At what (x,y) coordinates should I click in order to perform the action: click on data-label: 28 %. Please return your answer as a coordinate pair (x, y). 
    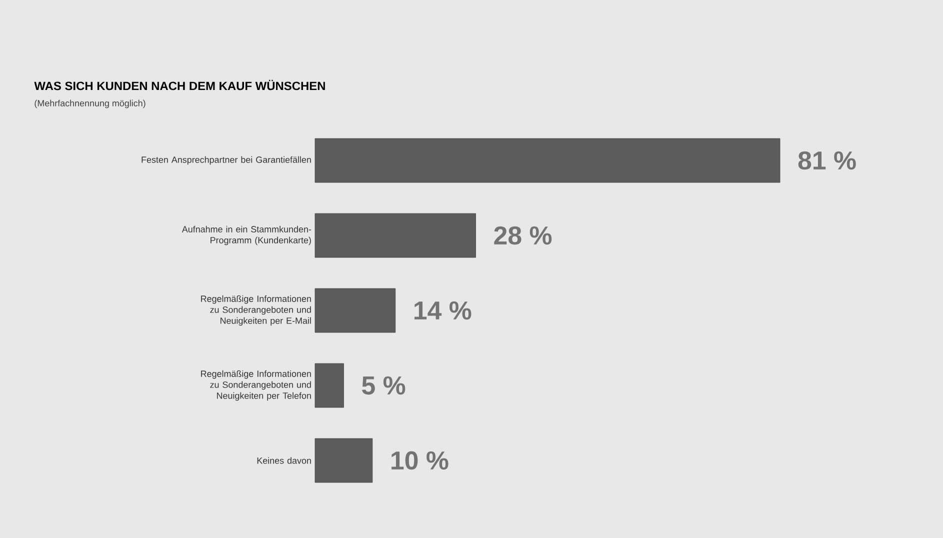
    Looking at the image, I should click on (523, 235).